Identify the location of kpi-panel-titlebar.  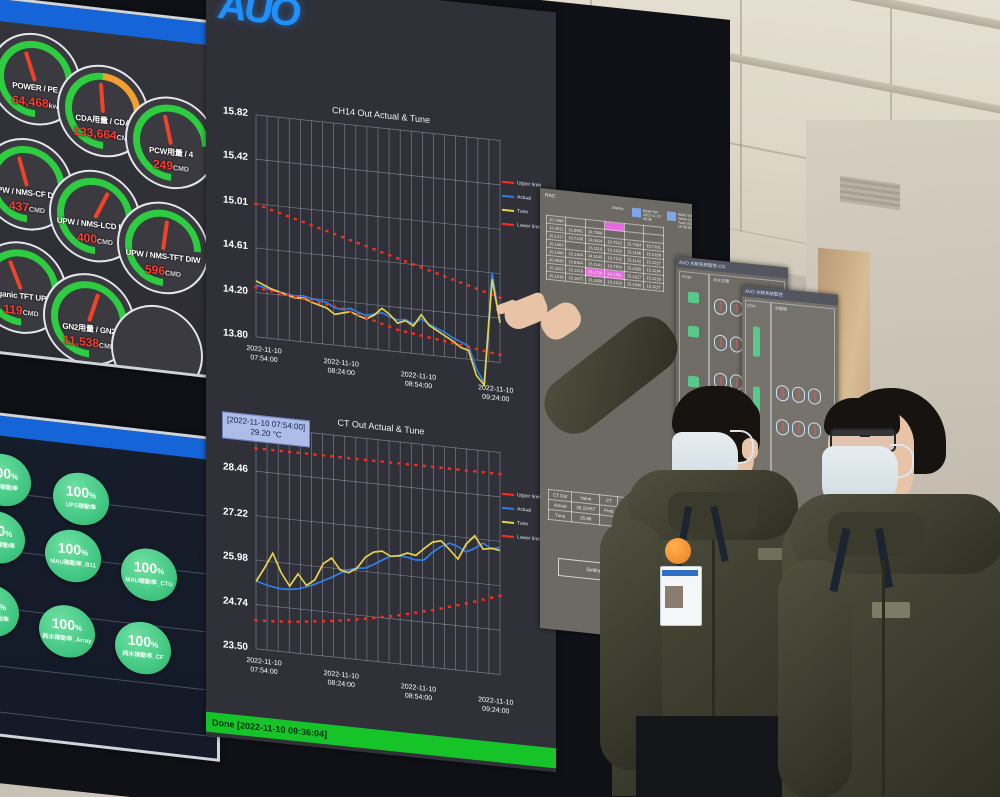
(108, 437).